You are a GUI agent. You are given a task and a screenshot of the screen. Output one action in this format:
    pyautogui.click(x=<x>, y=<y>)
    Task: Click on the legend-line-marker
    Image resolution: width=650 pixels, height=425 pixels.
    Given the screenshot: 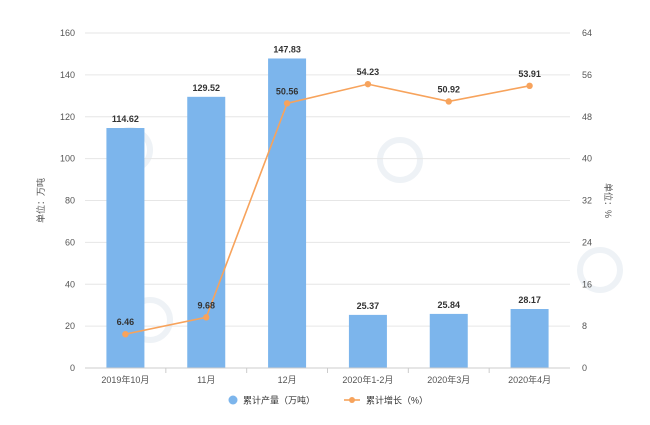 What is the action you would take?
    pyautogui.click(x=352, y=400)
    